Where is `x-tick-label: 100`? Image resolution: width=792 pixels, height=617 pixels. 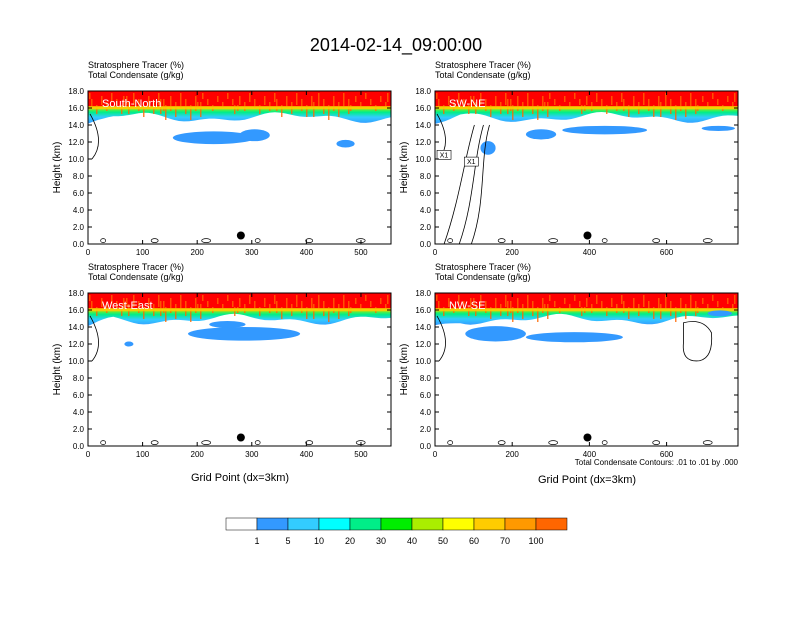
x-tick-label: 100 is located at coordinates (143, 454).